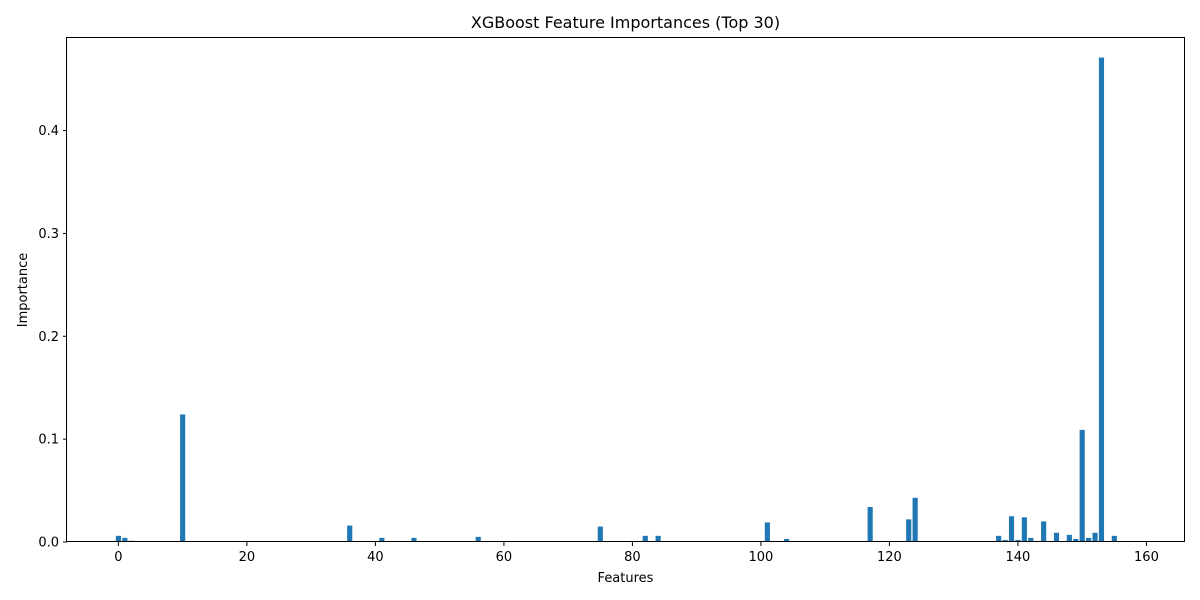 The width and height of the screenshot is (1200, 600). What do you see at coordinates (1146, 557) in the screenshot?
I see `x-tick-label: 160` at bounding box center [1146, 557].